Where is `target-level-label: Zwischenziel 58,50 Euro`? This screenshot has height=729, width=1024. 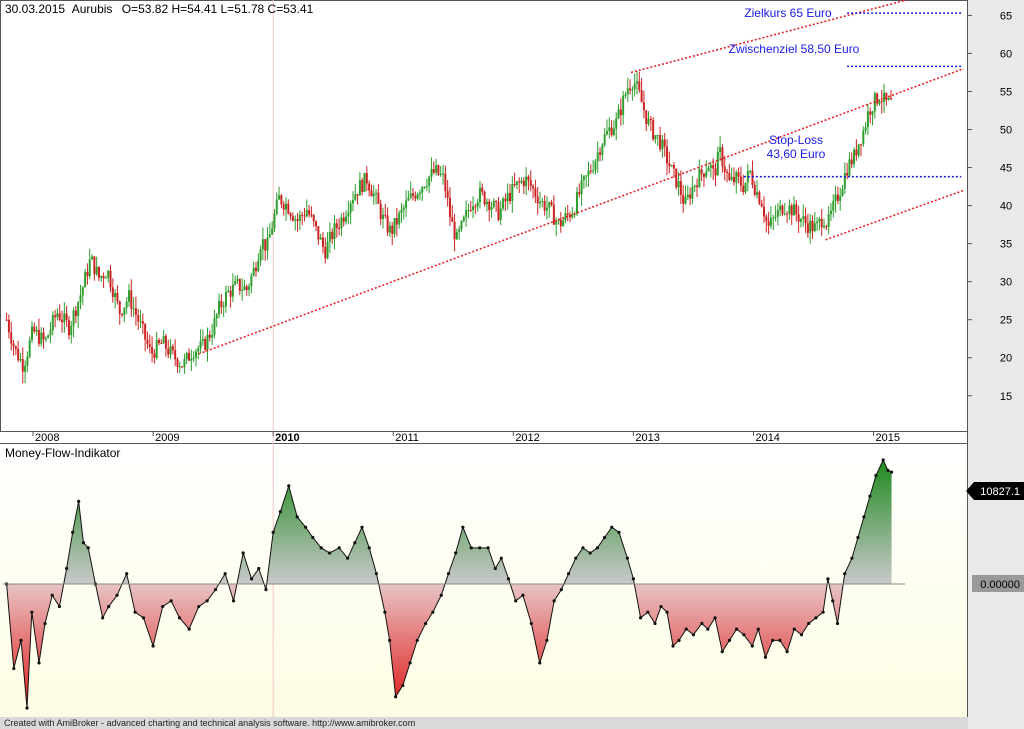 target-level-label: Zwischenziel 58,50 Euro is located at coordinates (794, 49).